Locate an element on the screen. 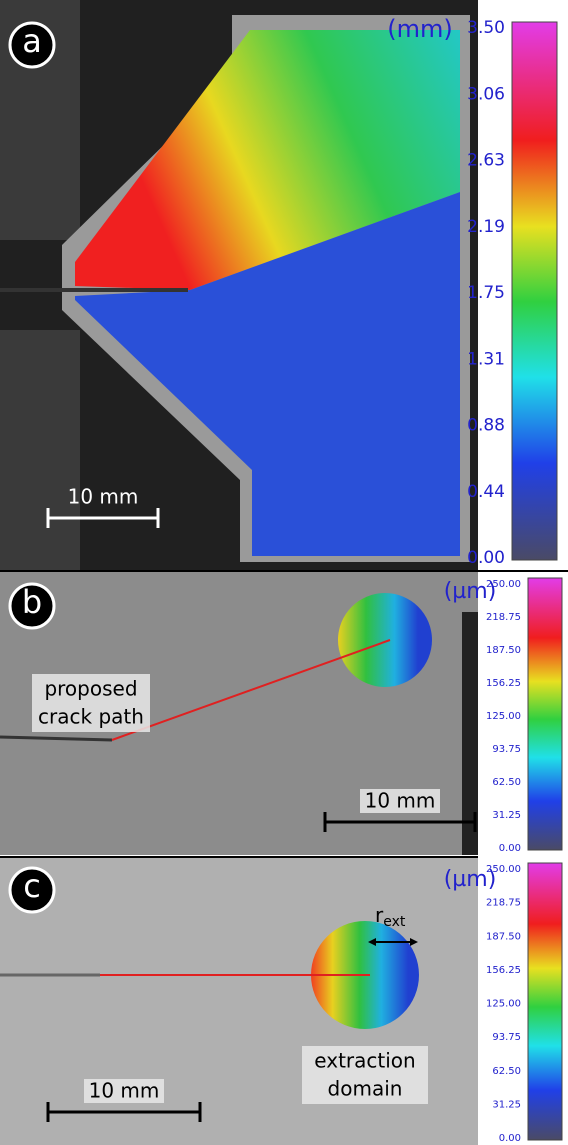  panel-label: a is located at coordinates (32, 41).